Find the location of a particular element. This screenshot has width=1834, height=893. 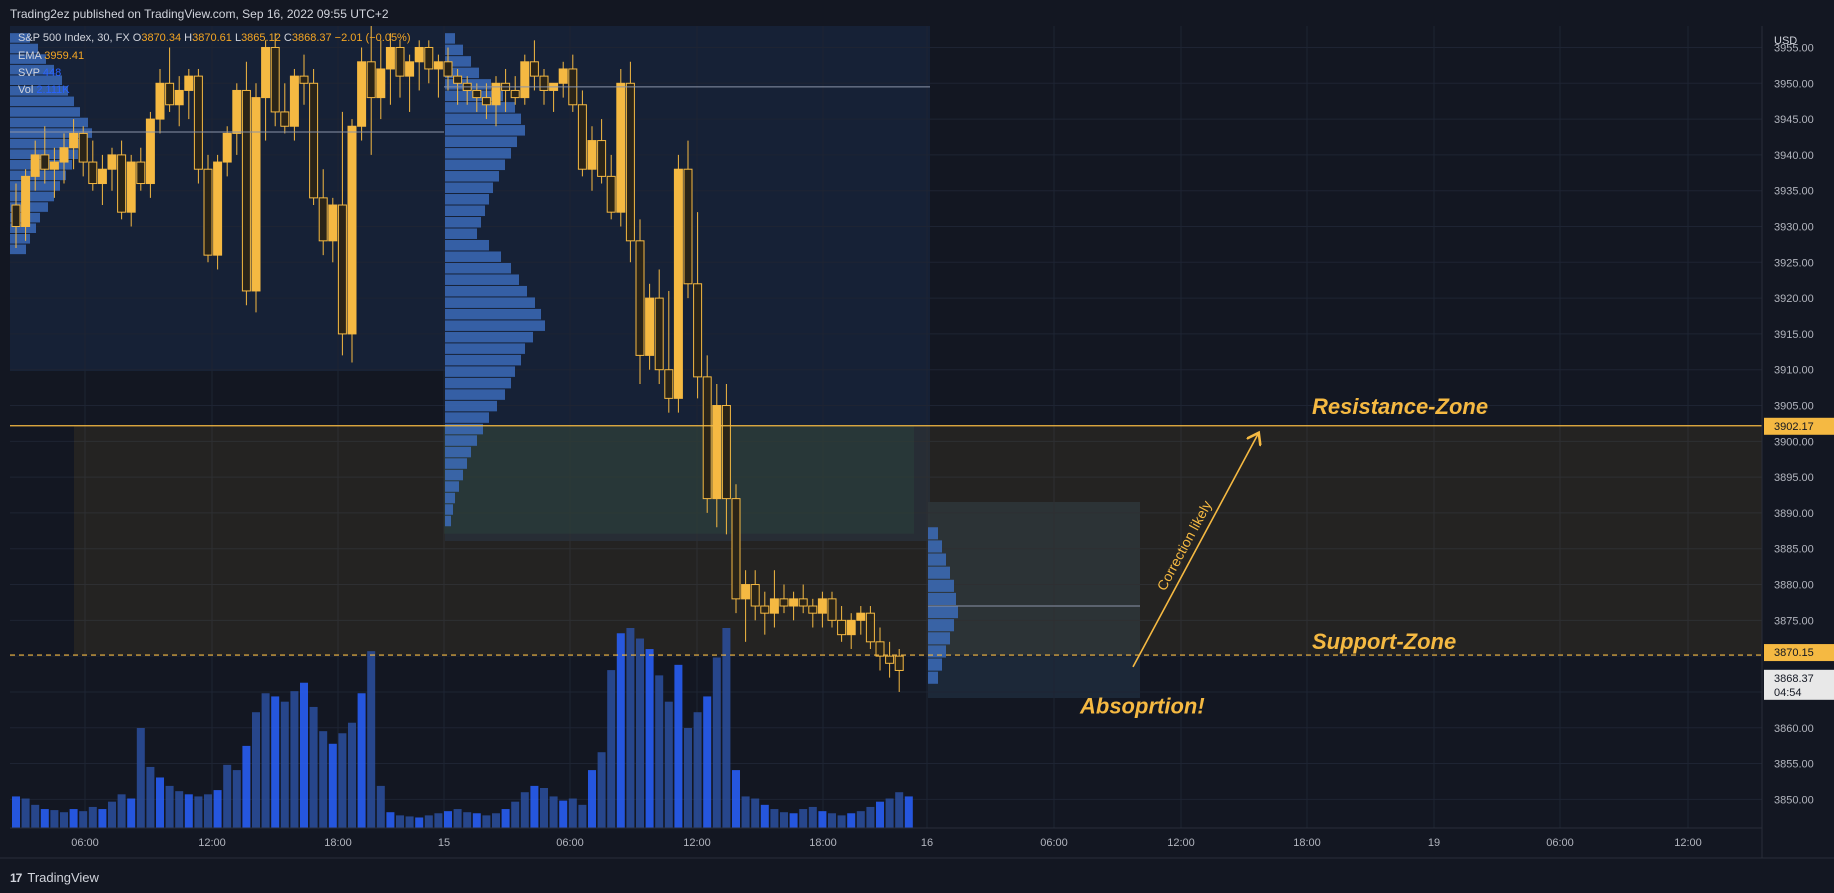

price-tick-label: 3905.00 is located at coordinates (1794, 407).